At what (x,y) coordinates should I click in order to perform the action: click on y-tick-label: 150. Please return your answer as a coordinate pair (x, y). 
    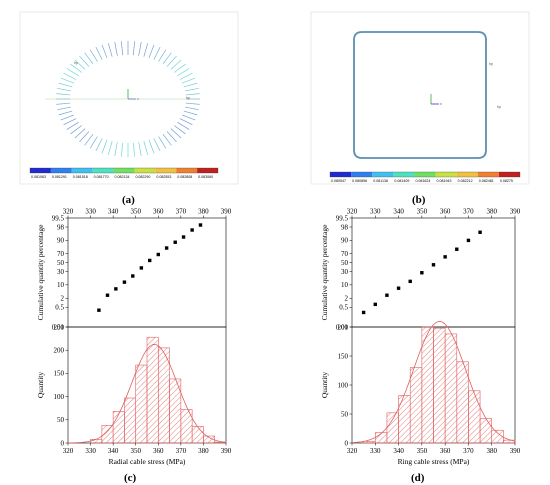
    Looking at the image, I should click on (59, 374).